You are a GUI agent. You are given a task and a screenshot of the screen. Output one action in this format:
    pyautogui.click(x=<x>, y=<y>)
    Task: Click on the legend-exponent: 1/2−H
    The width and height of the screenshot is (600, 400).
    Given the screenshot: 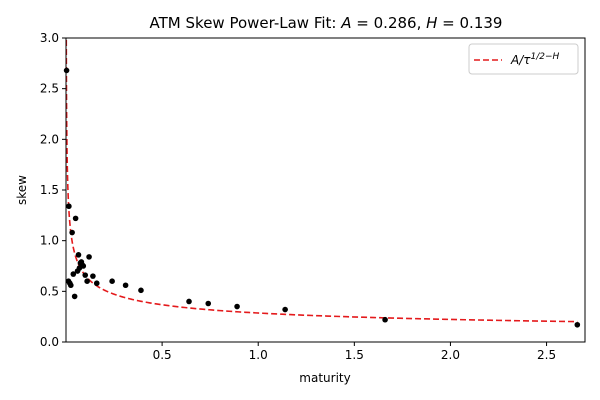 What is the action you would take?
    pyautogui.click(x=544, y=57)
    